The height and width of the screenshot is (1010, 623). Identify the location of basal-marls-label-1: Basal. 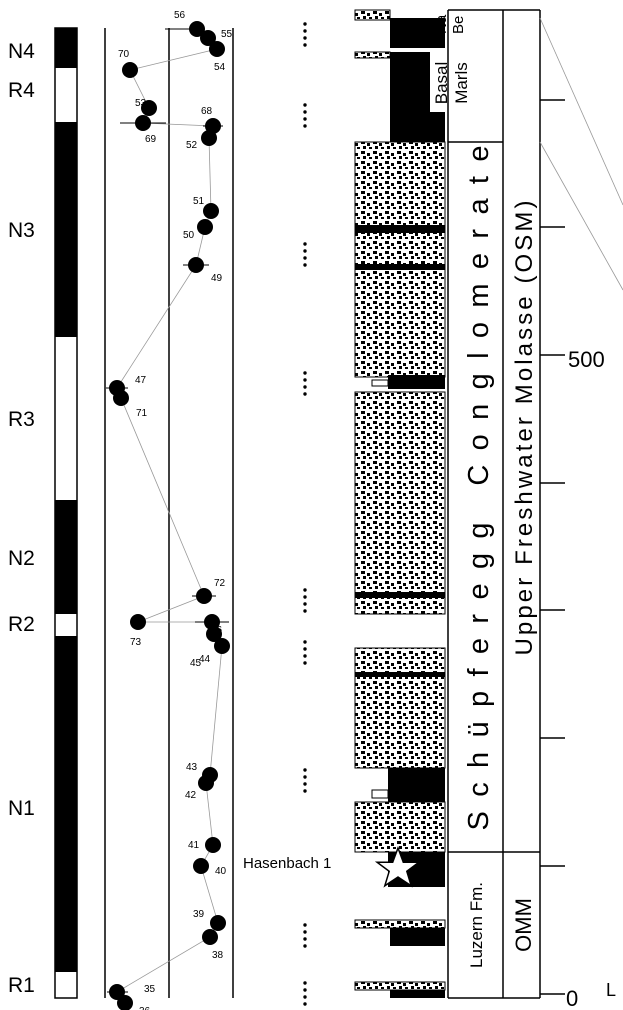
(441, 83).